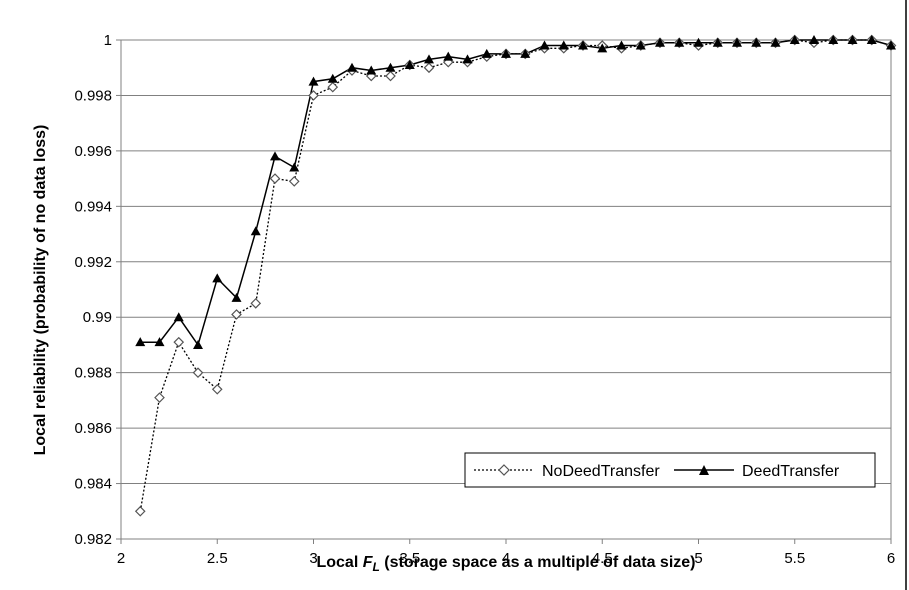 The image size is (909, 590). I want to click on x-axis-label-subscript: L, so click(376, 567).